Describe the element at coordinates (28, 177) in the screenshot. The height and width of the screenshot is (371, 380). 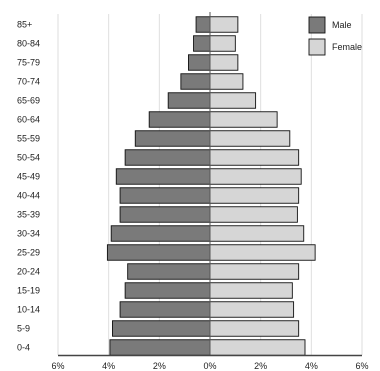
I see `y-tick-label: 45-49` at that location.